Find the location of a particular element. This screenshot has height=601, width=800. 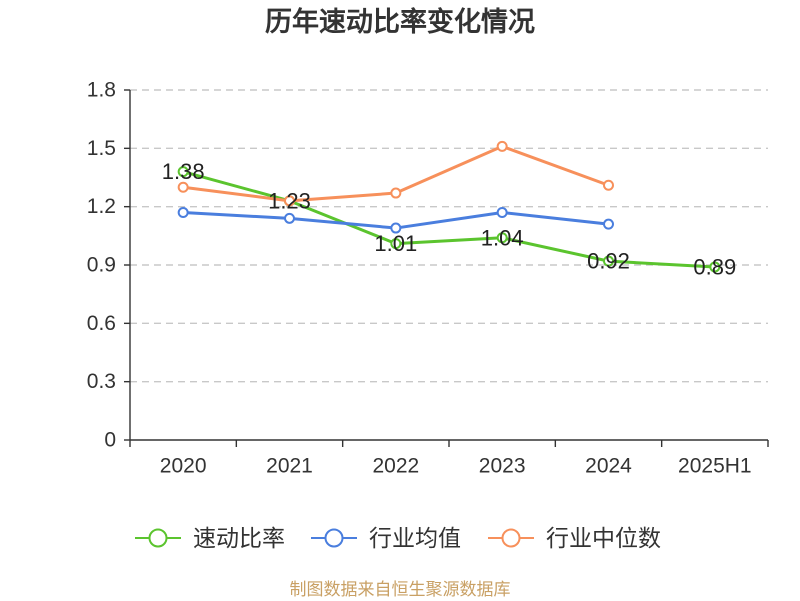

y-tick-label: 1.2 is located at coordinates (101, 206).